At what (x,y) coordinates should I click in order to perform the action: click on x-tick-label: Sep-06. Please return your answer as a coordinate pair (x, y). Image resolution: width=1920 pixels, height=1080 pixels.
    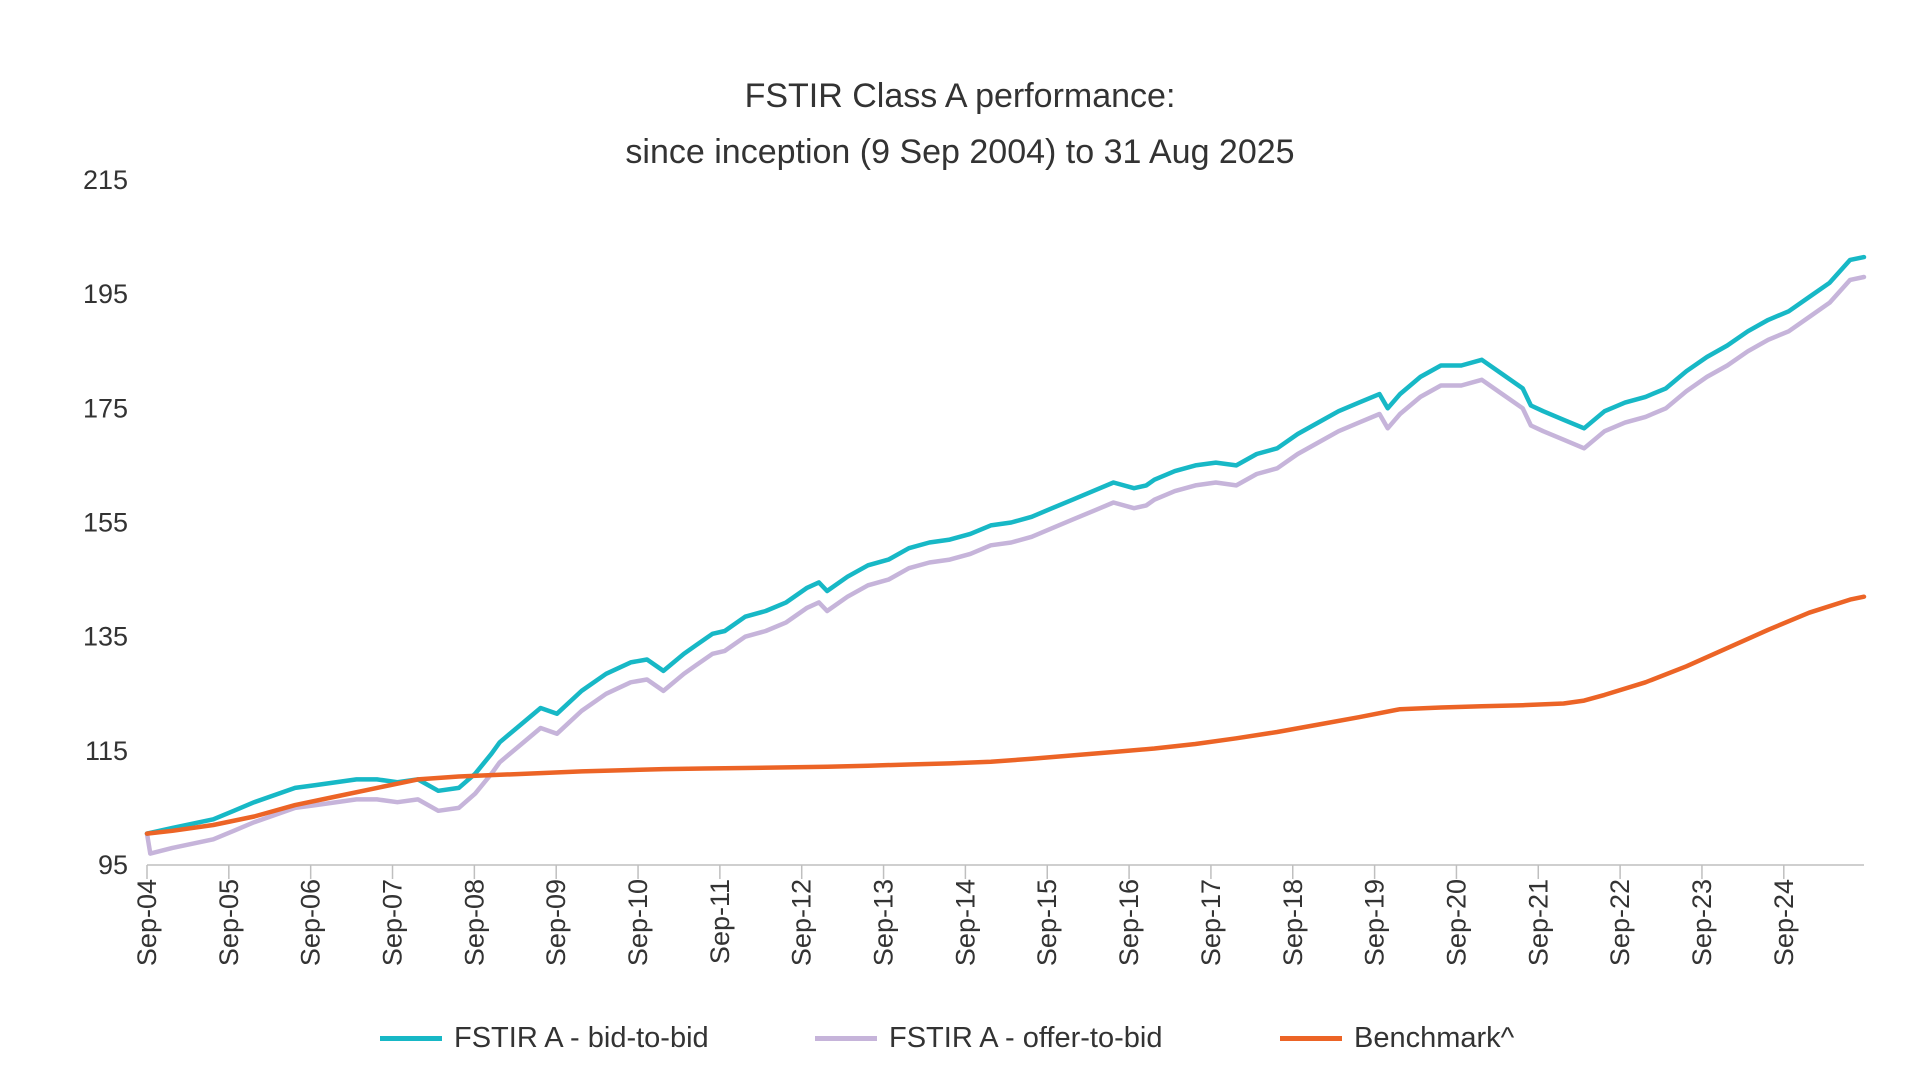
    Looking at the image, I should click on (311, 922).